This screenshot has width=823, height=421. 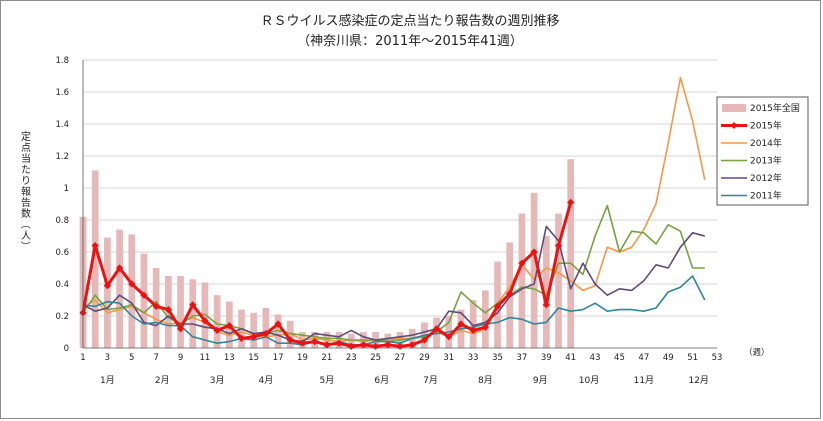 I want to click on y-tick-label: 1.8, so click(x=62, y=61).